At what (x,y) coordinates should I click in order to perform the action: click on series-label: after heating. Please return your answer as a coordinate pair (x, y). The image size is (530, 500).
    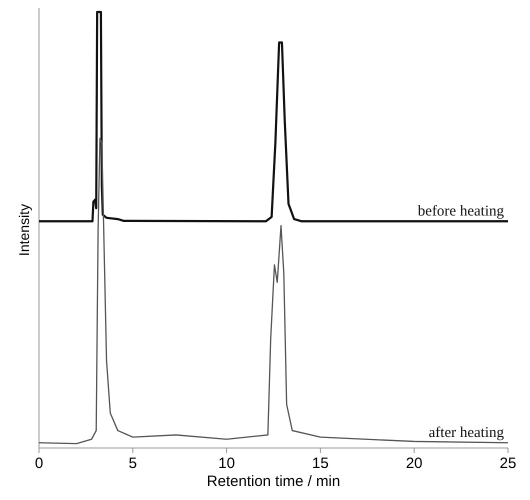
    Looking at the image, I should click on (466, 432).